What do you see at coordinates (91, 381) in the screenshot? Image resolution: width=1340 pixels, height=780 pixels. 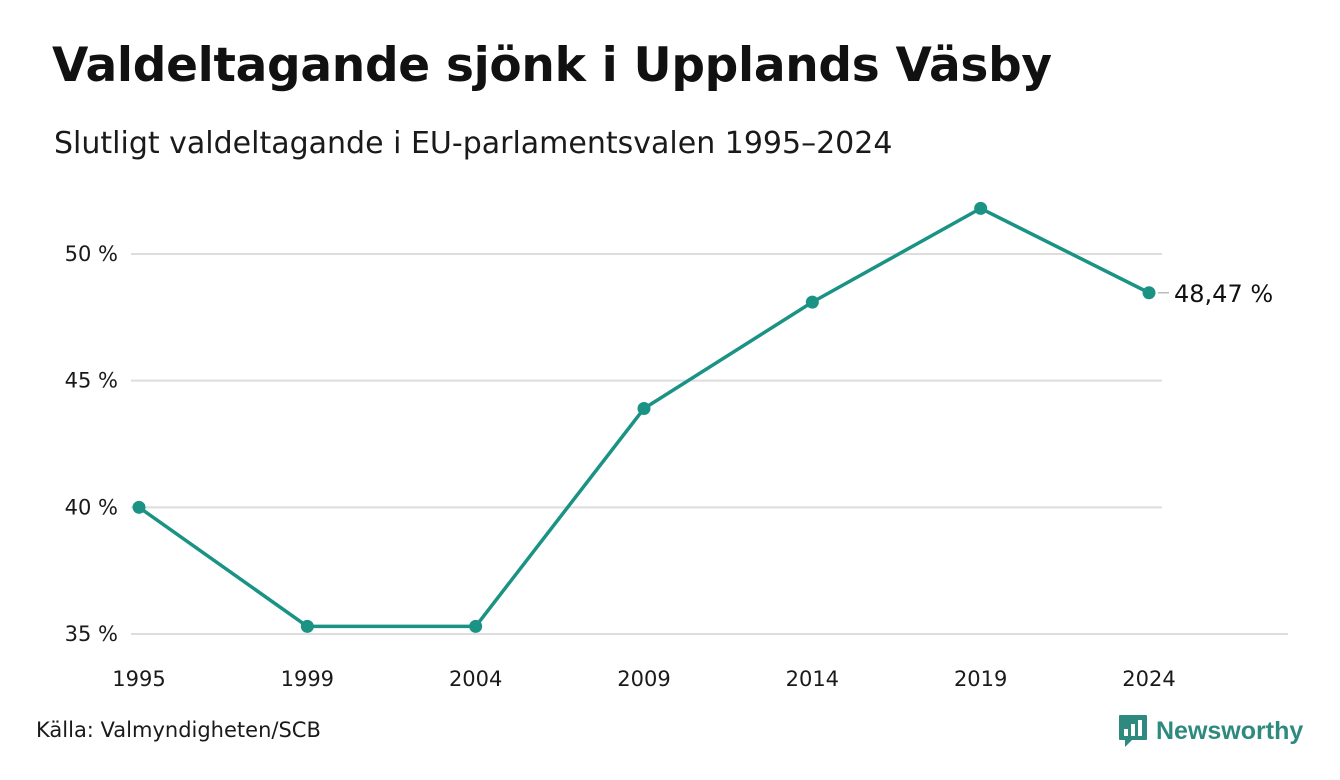 I see `y-tick-label: 45 %` at bounding box center [91, 381].